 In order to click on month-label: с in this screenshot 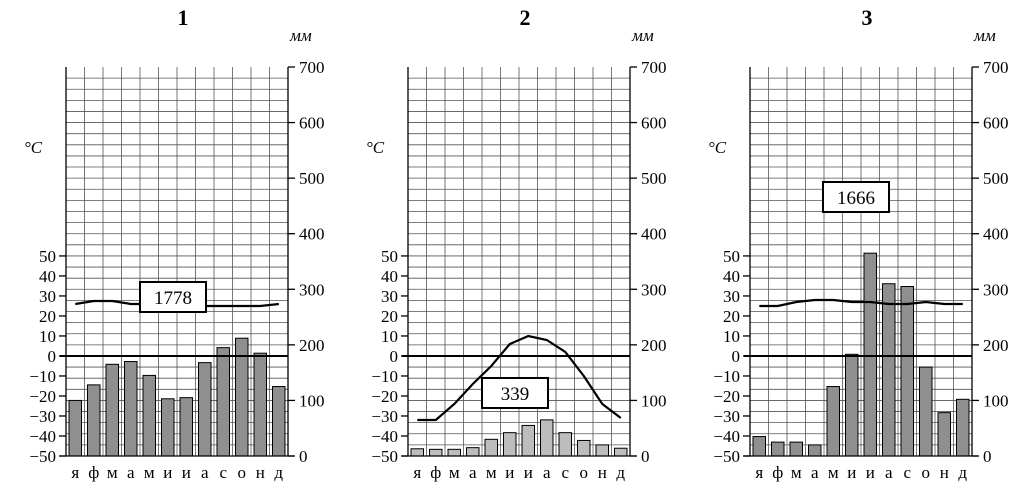, I will do `click(565, 472)`.